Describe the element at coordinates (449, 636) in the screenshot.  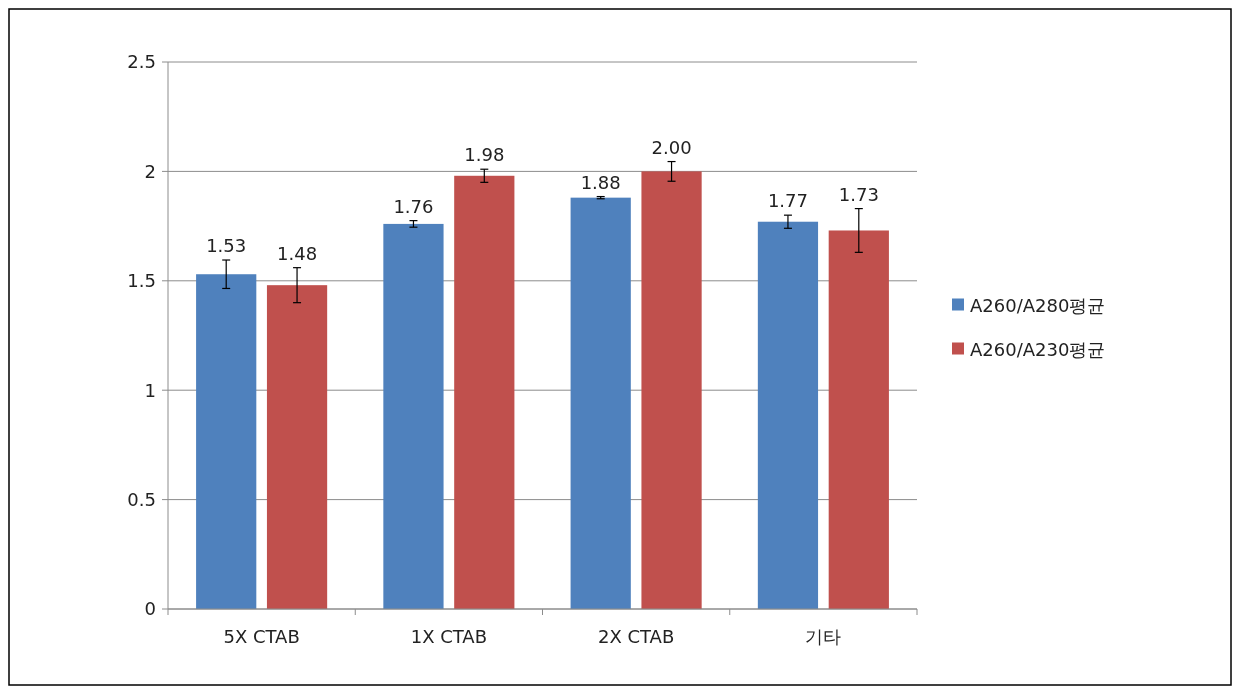
I see `x-tick-label: 1X CTAB` at that location.